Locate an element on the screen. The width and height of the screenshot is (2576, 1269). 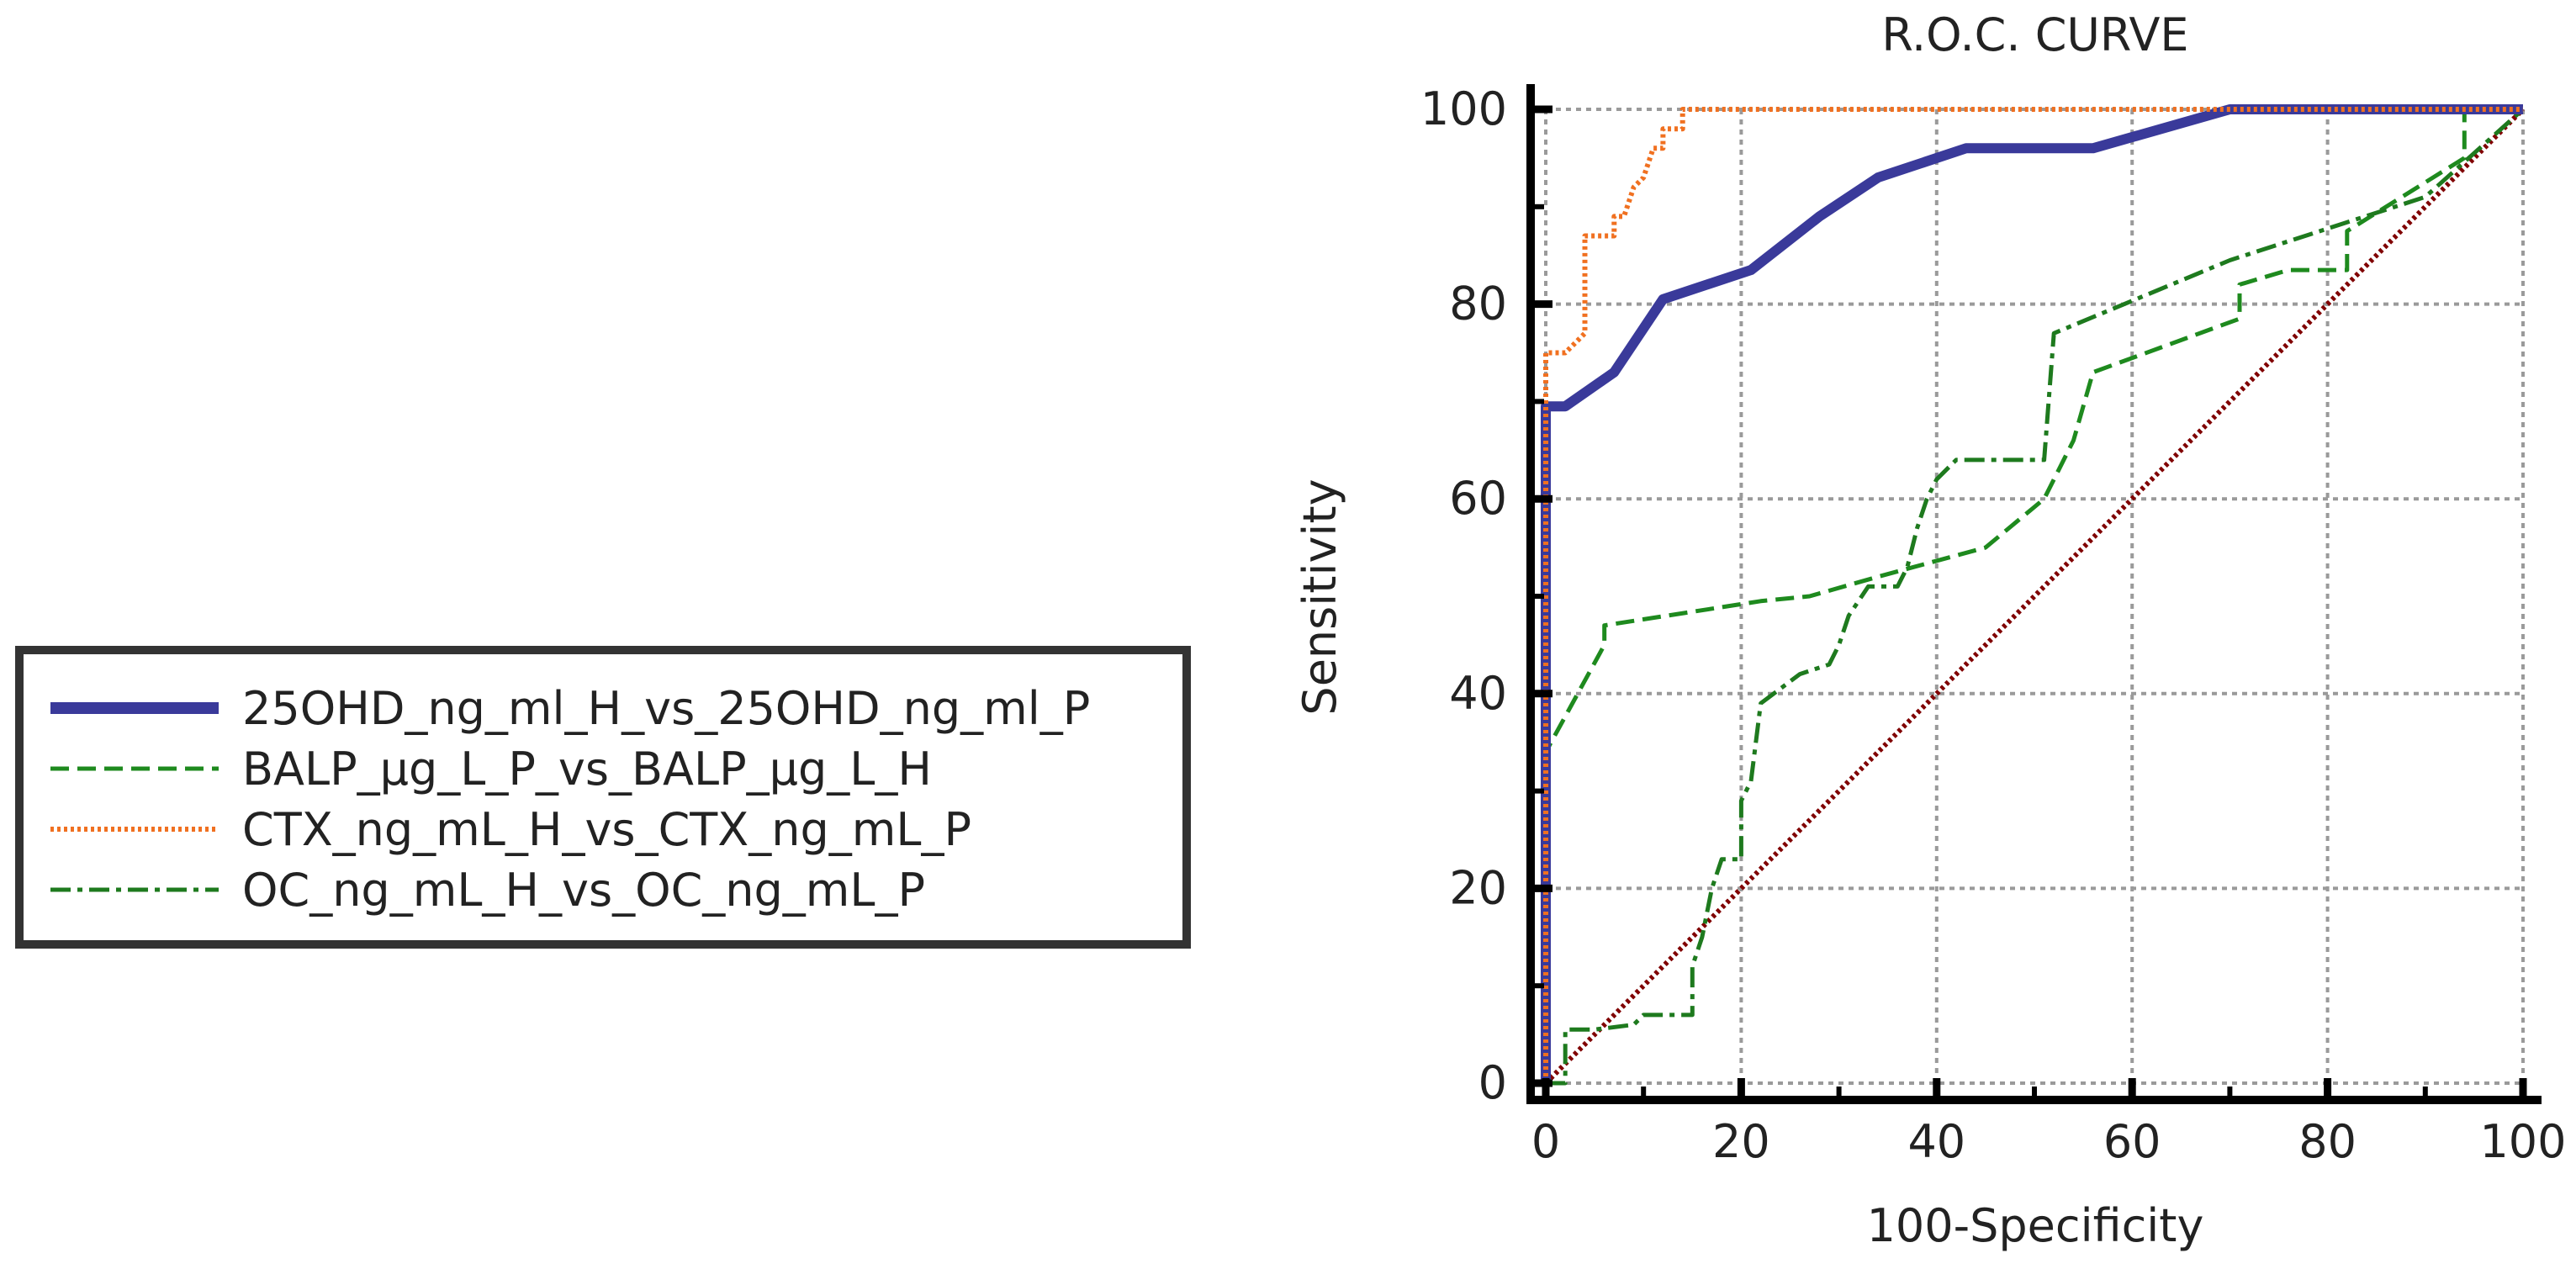
legend-label: CTX_ng_mL_H_vs_CTX_ng_mL_P is located at coordinates (607, 829).